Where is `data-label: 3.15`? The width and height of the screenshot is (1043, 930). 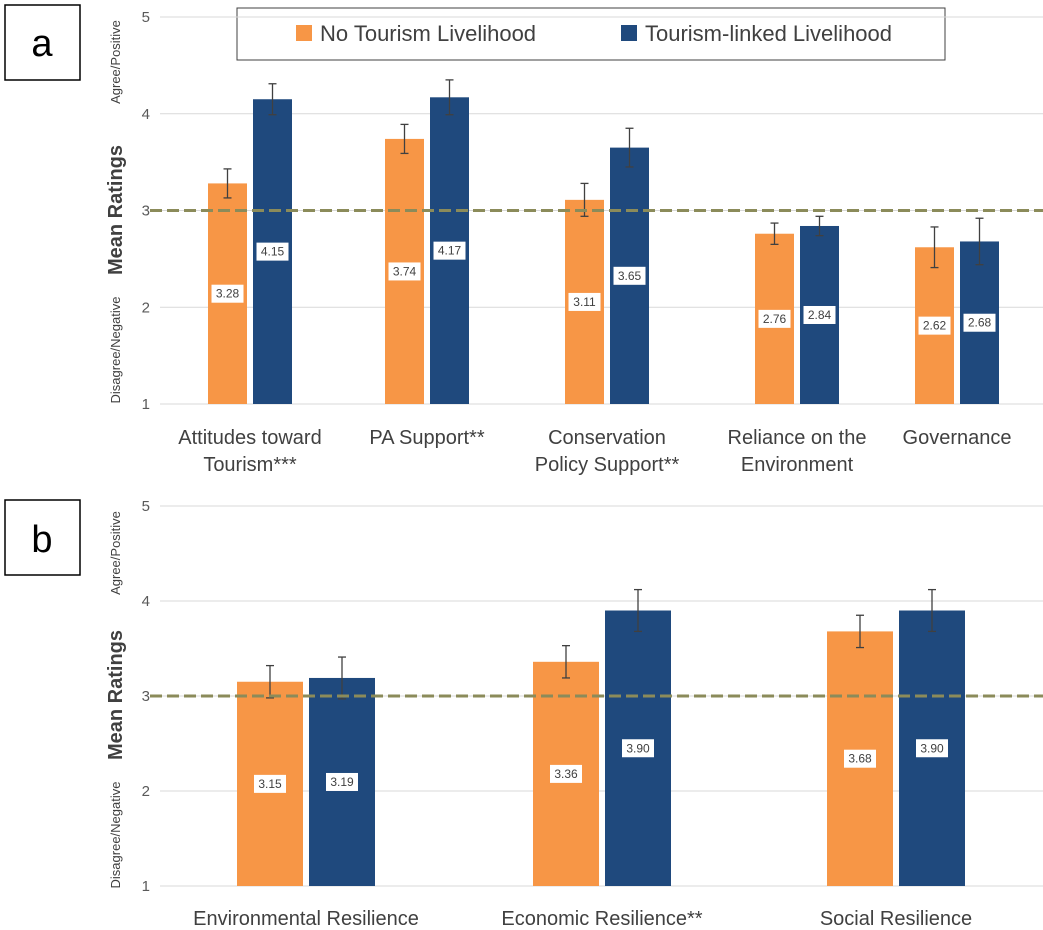
data-label: 3.15 is located at coordinates (270, 784).